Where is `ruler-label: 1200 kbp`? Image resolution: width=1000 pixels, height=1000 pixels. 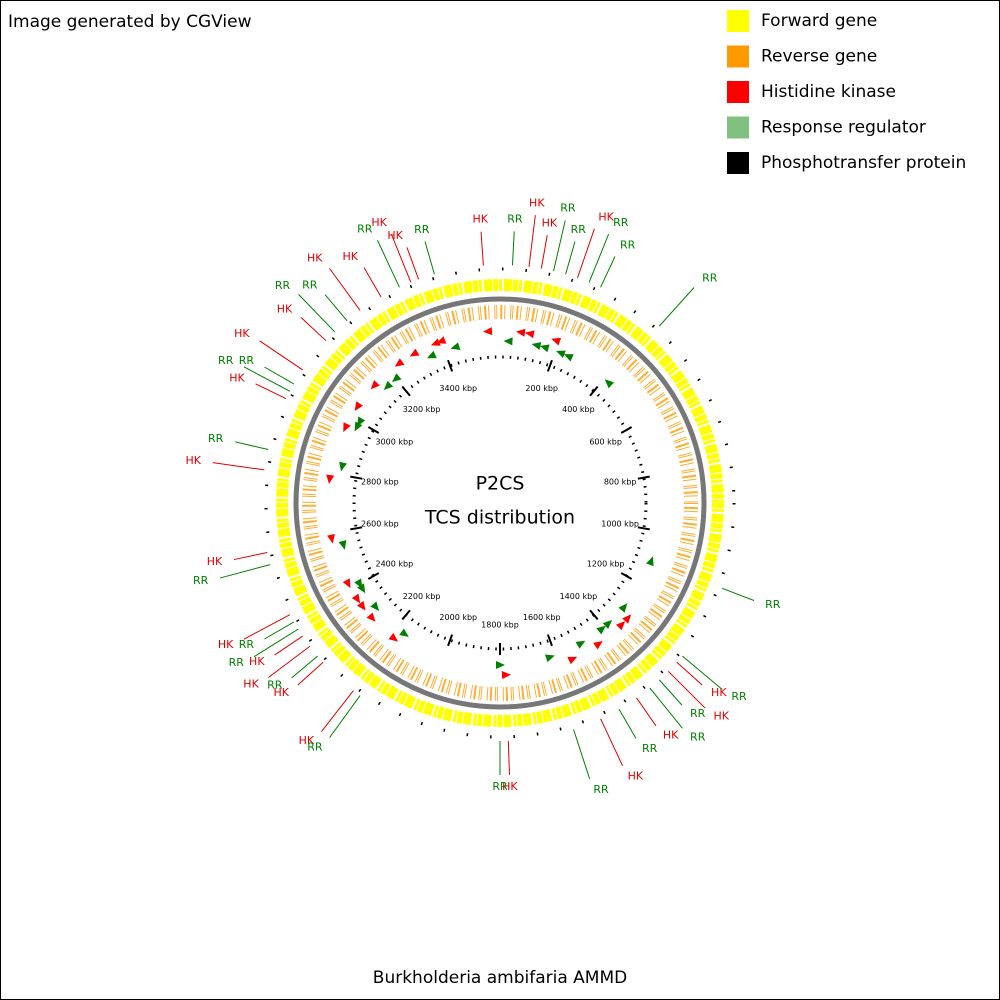 ruler-label: 1200 kbp is located at coordinates (606, 564).